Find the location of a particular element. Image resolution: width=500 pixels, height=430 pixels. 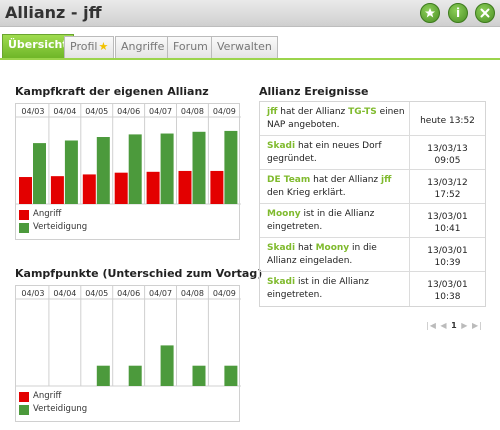

favorite-button is located at coordinates (430, 13).